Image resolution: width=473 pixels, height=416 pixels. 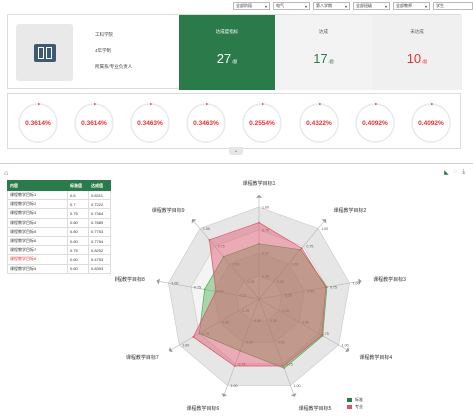 I want to click on search-input-value: 学生, so click(x=440, y=5).